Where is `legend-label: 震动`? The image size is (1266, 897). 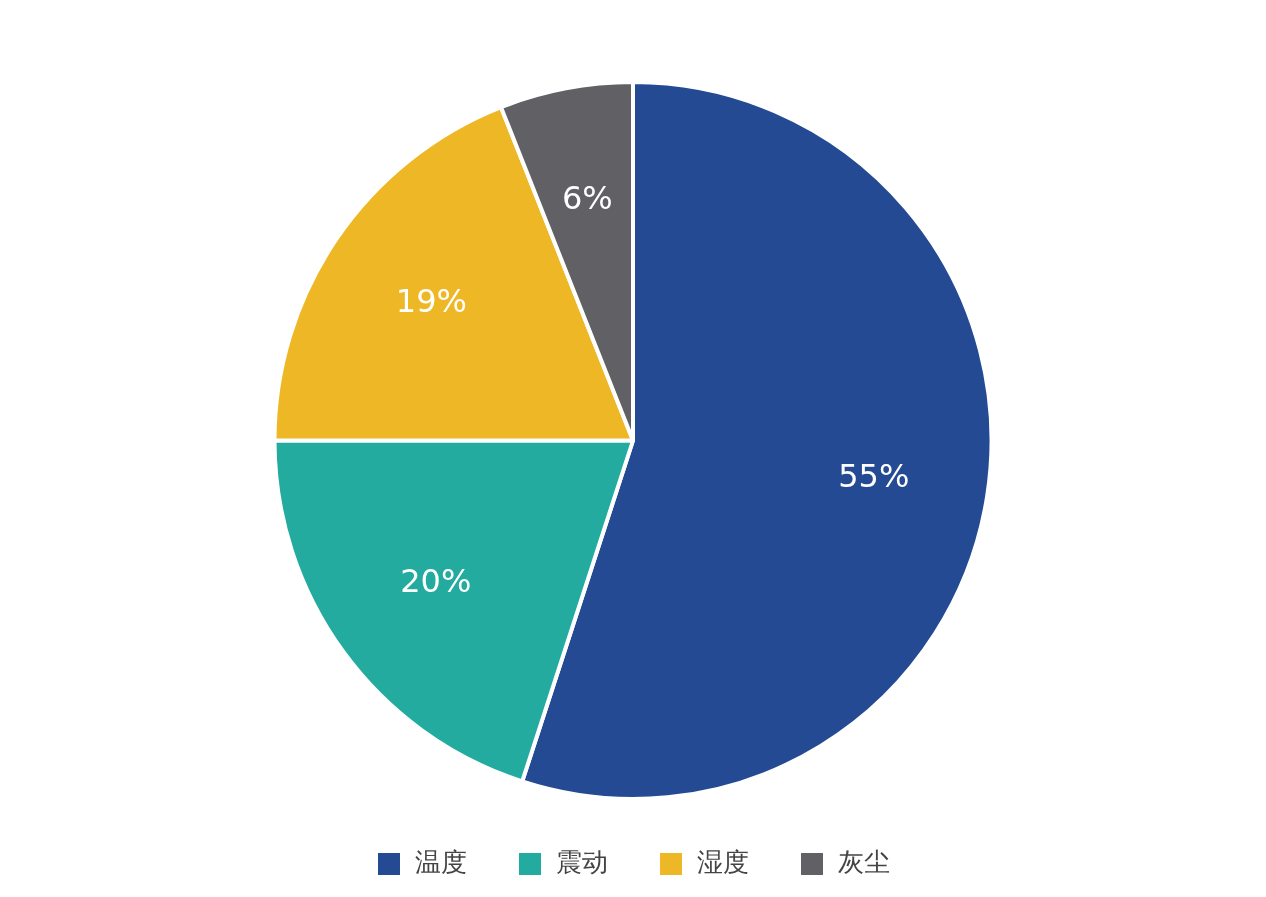 legend-label: 震动 is located at coordinates (582, 861).